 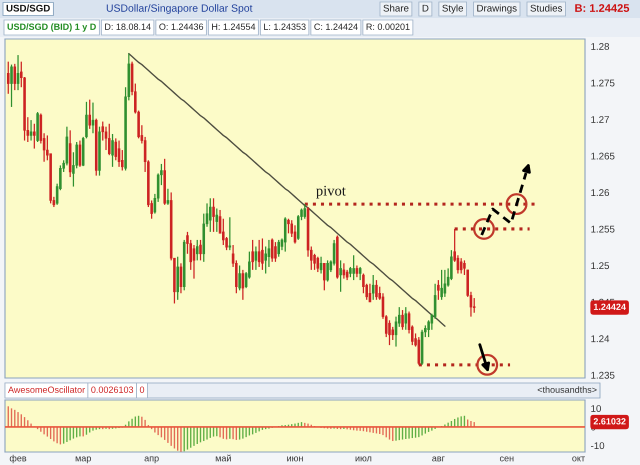 I want to click on y-tick-label: -10, so click(x=597, y=446).